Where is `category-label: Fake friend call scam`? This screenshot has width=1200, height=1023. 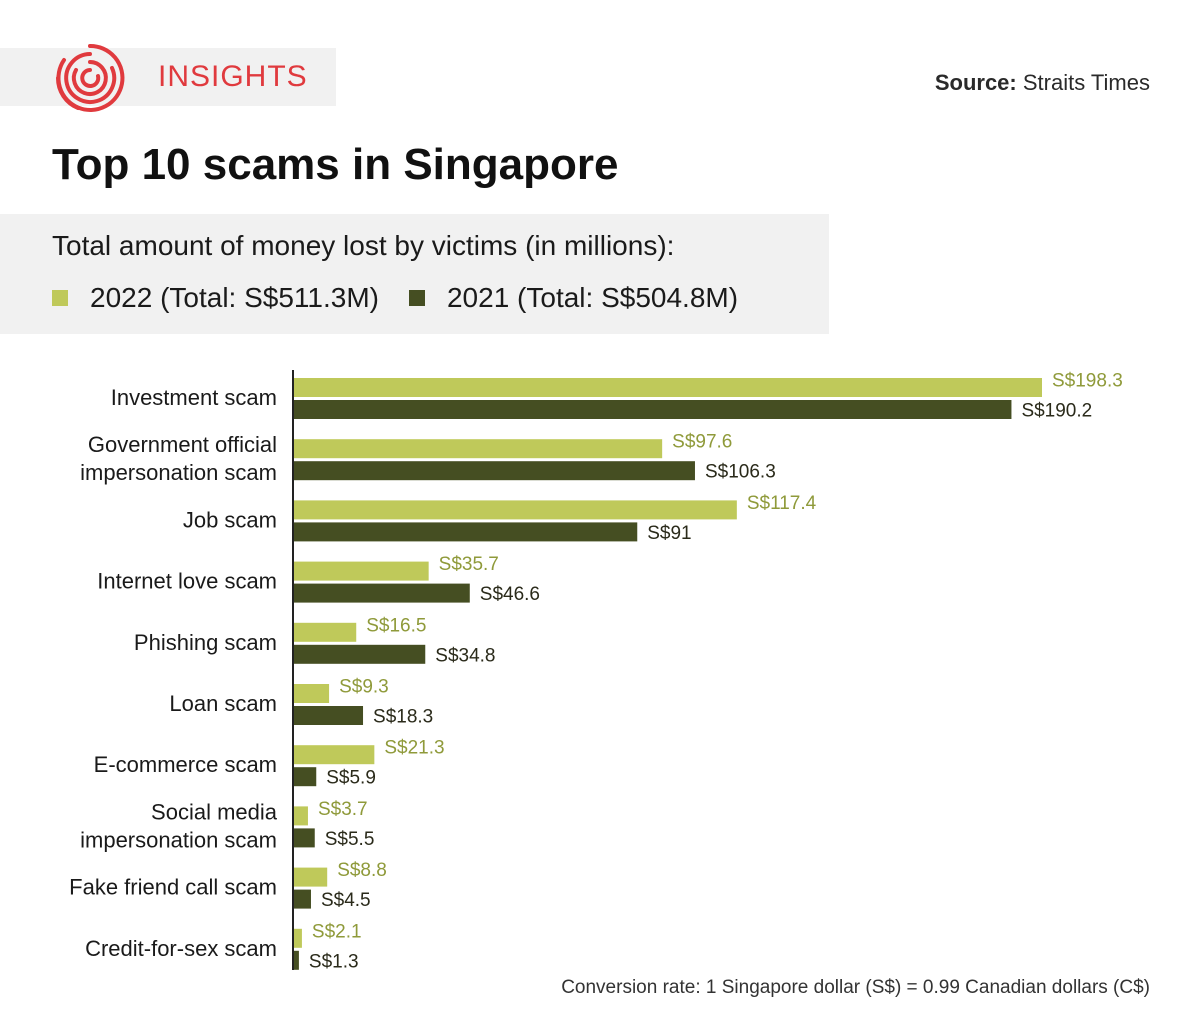
category-label: Fake friend call scam is located at coordinates (173, 887).